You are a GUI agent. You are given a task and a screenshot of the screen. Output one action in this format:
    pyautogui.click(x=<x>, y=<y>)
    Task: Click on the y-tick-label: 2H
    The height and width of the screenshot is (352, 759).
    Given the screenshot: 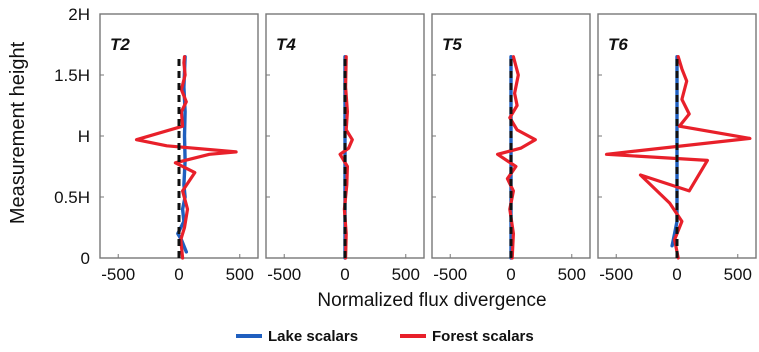 What is the action you would take?
    pyautogui.click(x=79, y=14)
    